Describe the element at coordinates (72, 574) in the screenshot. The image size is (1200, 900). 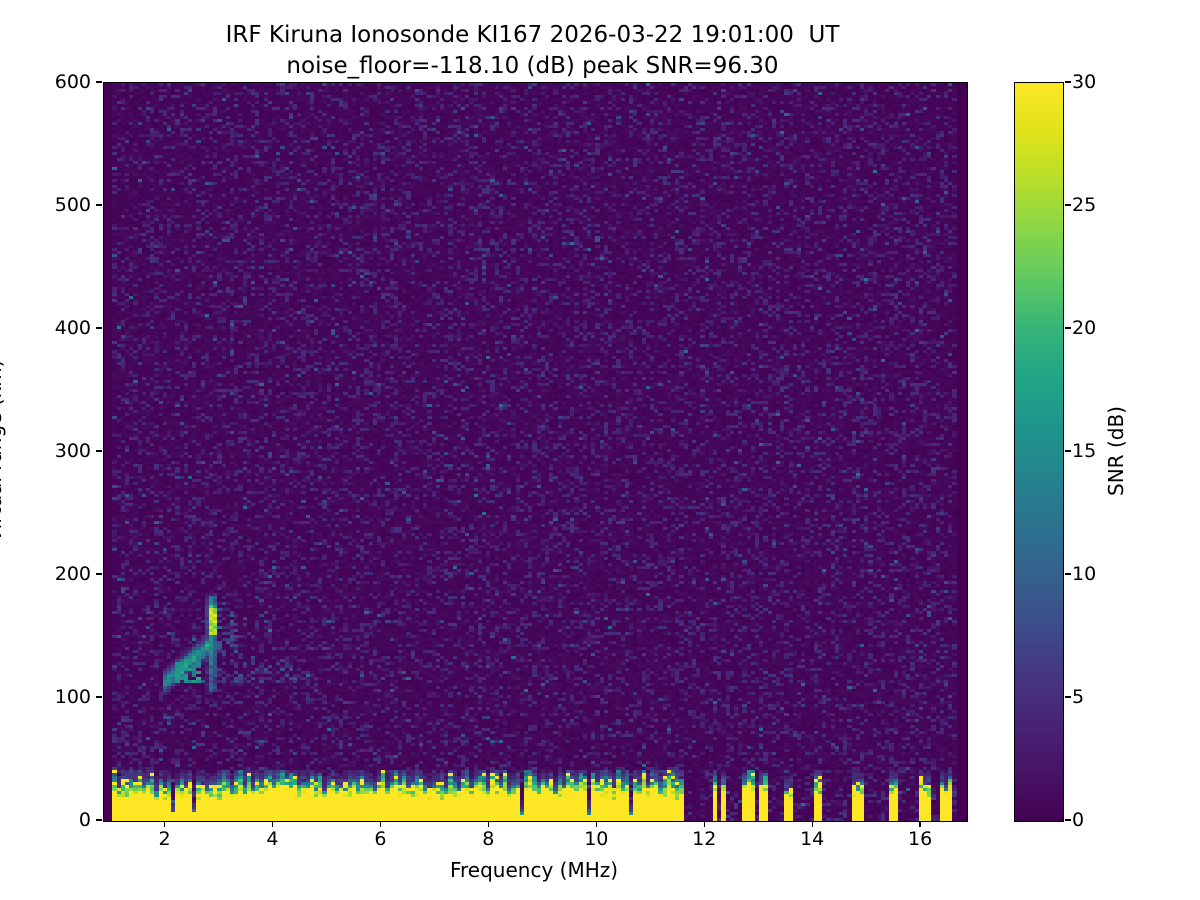
I see `y-tick-label: 200` at that location.